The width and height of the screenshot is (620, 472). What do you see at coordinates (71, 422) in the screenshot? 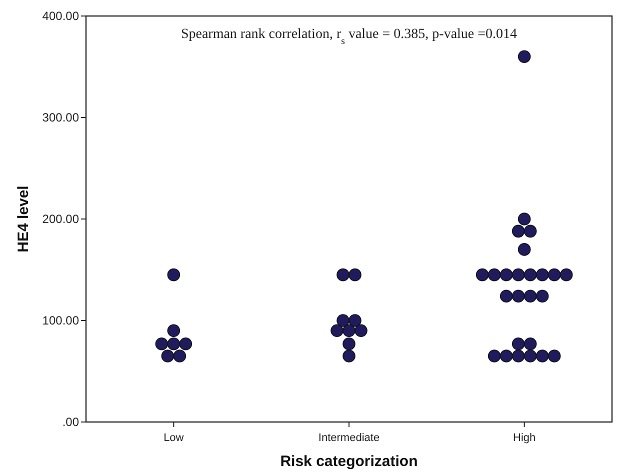
I see `y-tick-label: .00` at bounding box center [71, 422].